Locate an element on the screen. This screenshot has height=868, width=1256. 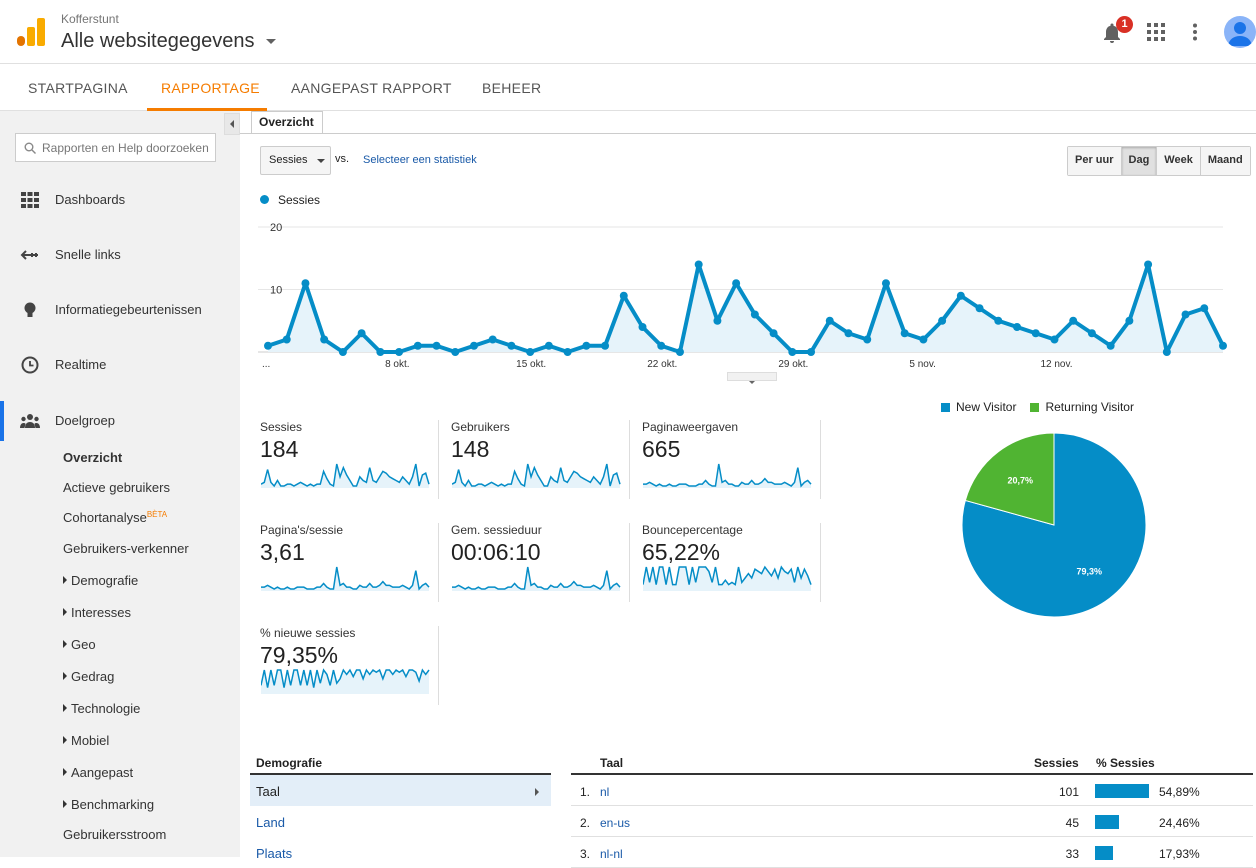
period-per-uur-button: Per uur is located at coordinates (1095, 161).